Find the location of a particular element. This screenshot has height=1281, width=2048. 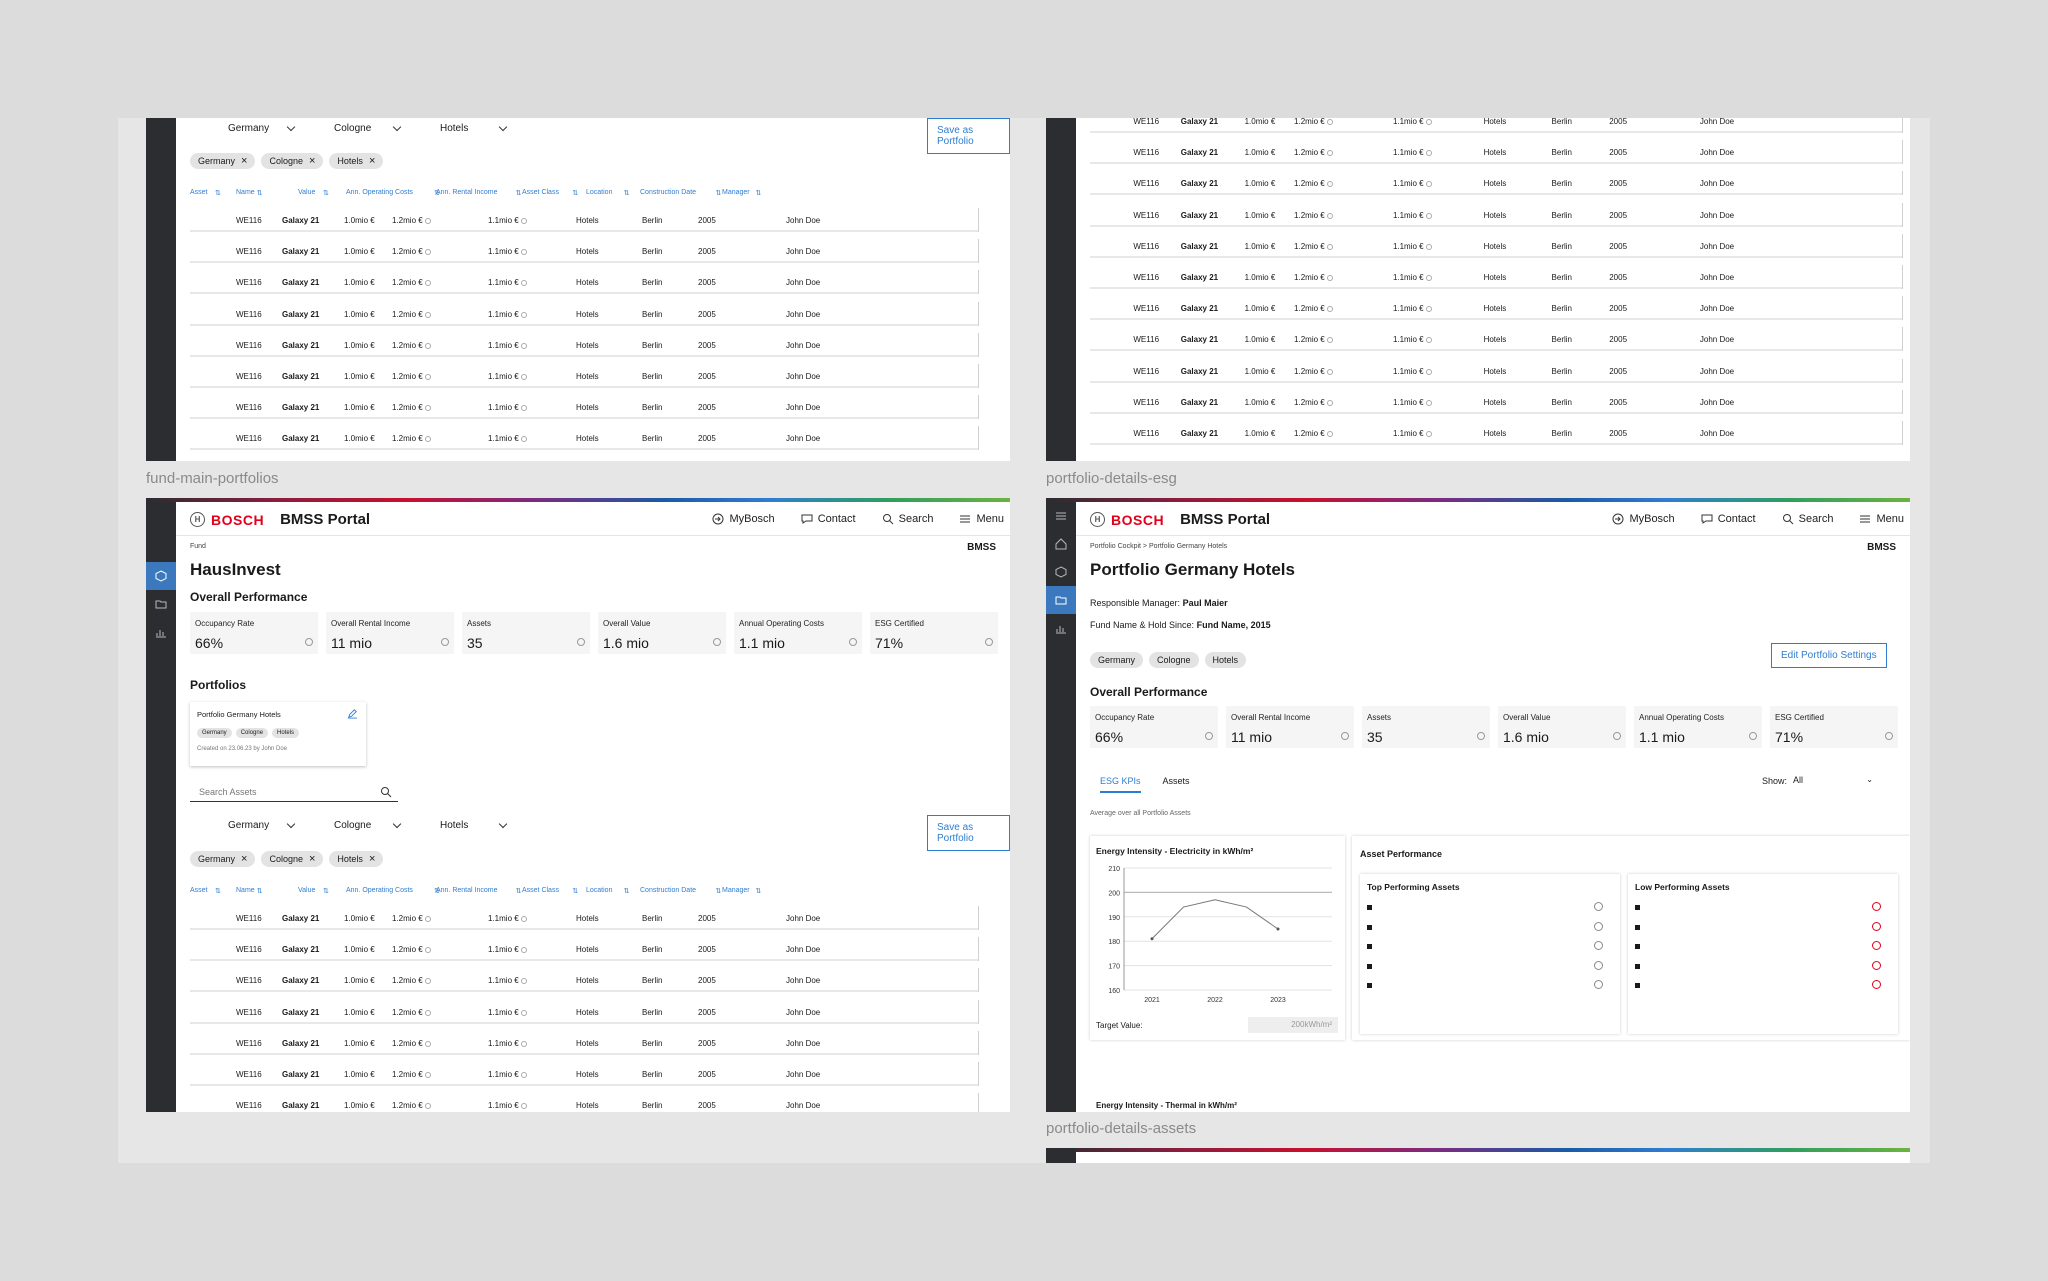

column-header: Asset Class is located at coordinates (540, 890).